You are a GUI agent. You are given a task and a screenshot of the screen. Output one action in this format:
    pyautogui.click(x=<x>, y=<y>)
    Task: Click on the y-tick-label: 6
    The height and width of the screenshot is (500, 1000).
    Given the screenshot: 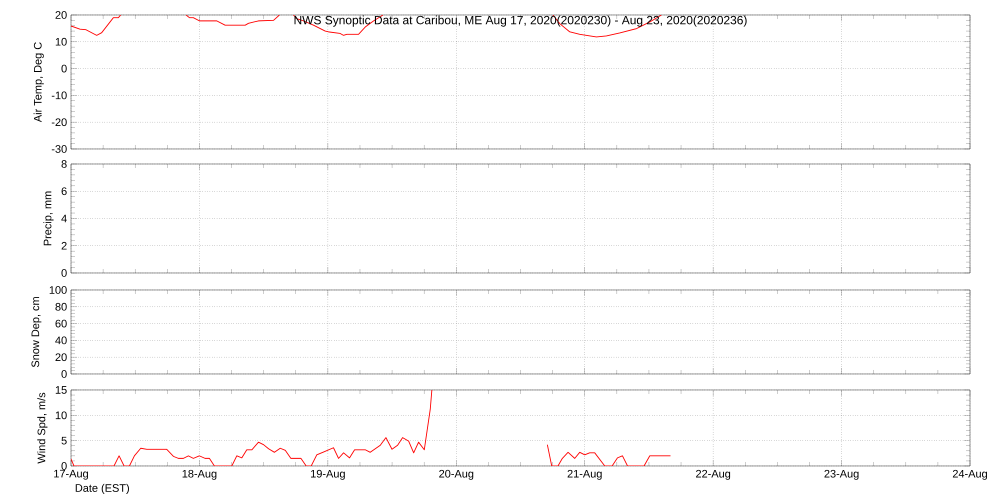 What is the action you would take?
    pyautogui.click(x=64, y=191)
    